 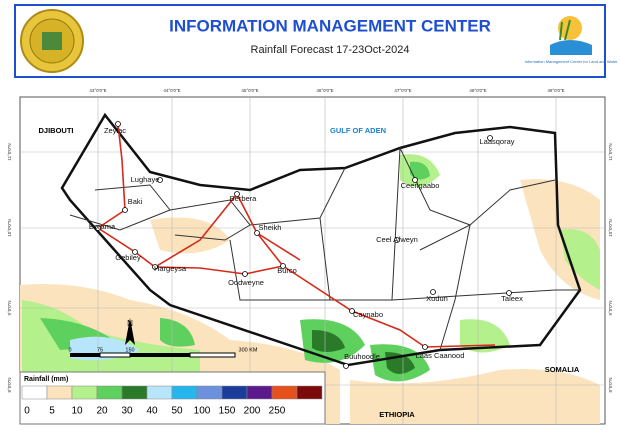 I want to click on city-label: Xudun, so click(x=437, y=298).